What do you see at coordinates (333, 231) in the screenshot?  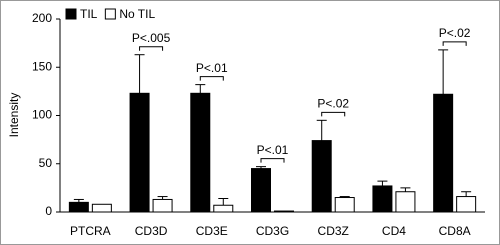 I see `x-tick-label: CD3Z` at bounding box center [333, 231].